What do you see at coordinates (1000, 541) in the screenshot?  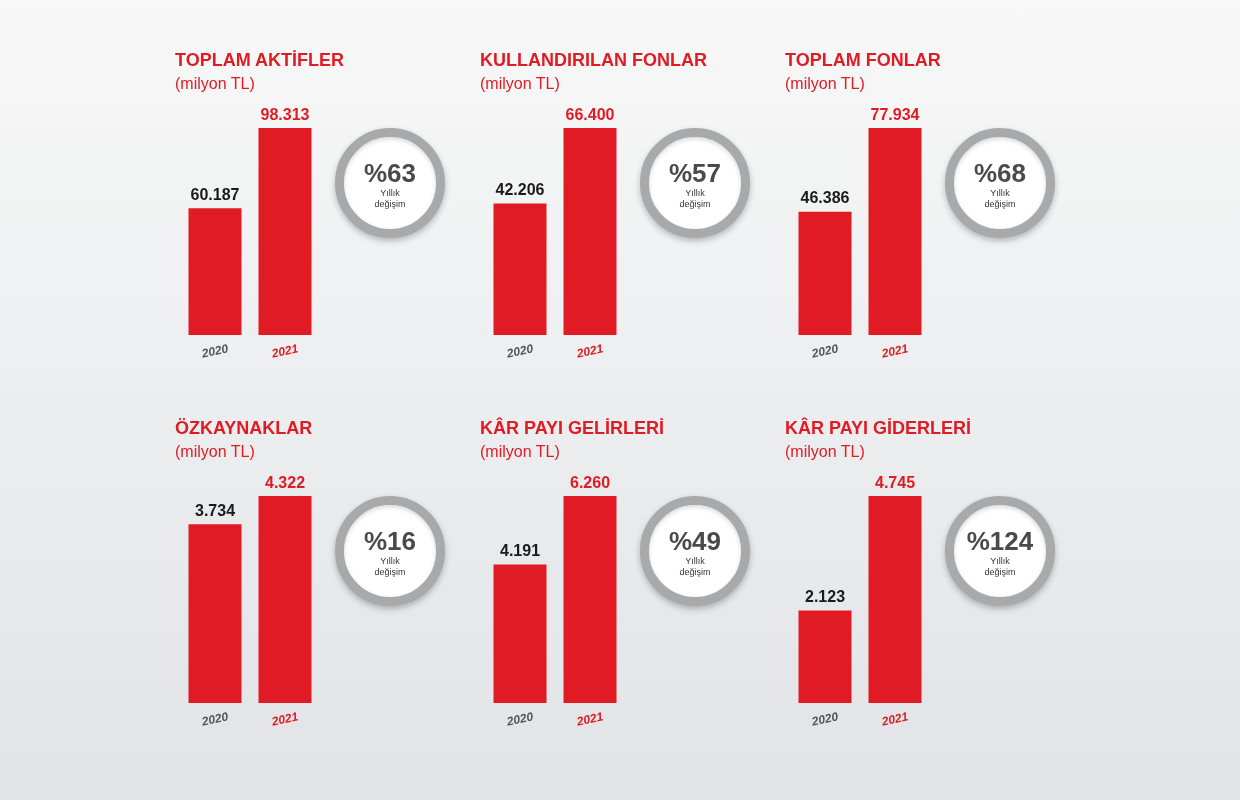 I see `text: %124` at bounding box center [1000, 541].